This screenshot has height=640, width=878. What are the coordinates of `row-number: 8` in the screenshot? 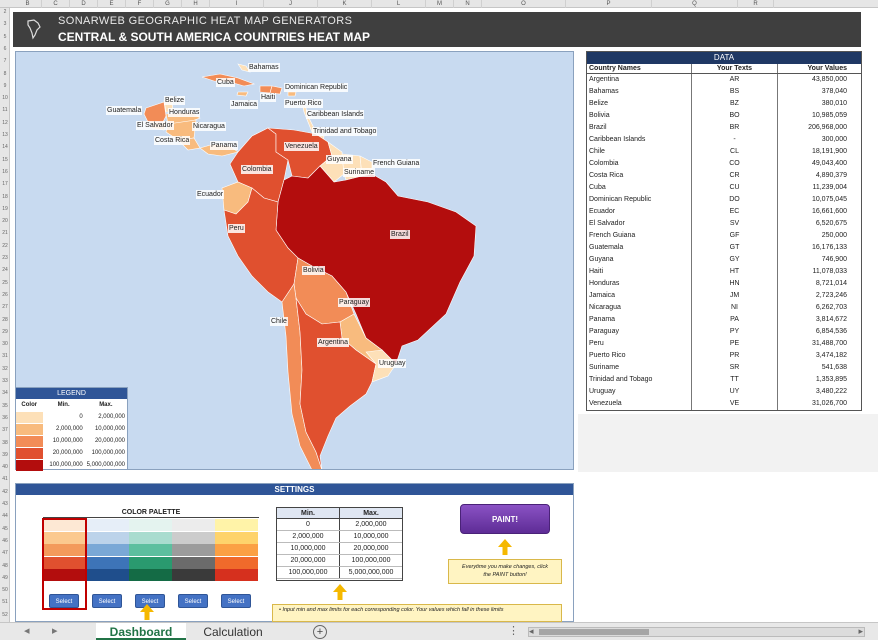 It's located at (5, 73).